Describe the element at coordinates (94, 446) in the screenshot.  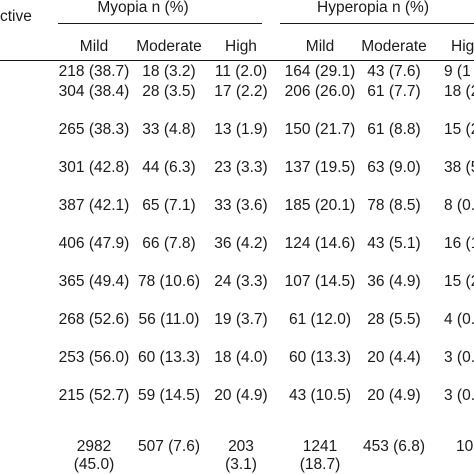
I see `total-myopia-mild: 2982` at that location.